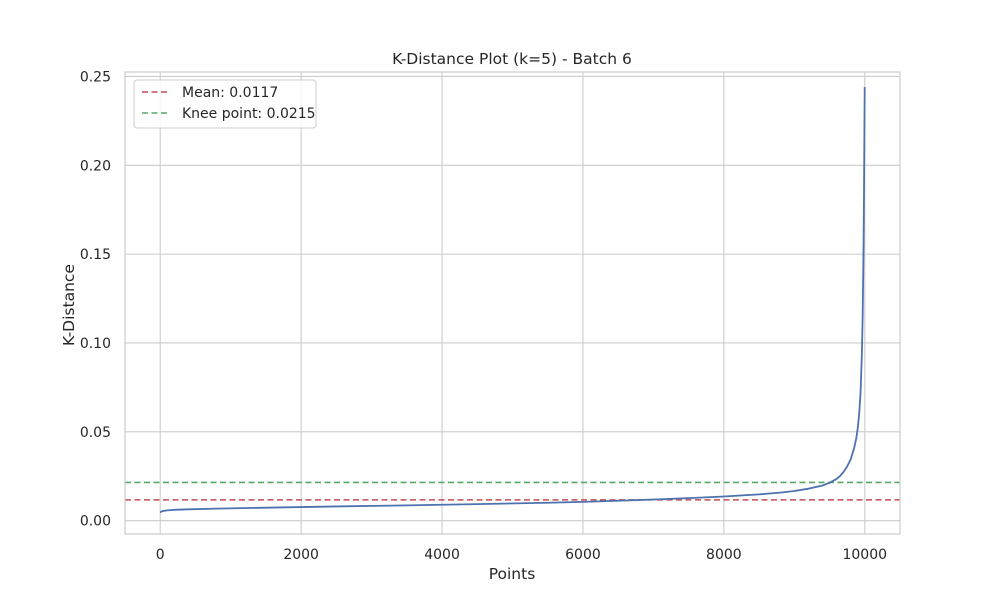  I want to click on legend-label-knee: Knee point: 0.0215, so click(249, 114).